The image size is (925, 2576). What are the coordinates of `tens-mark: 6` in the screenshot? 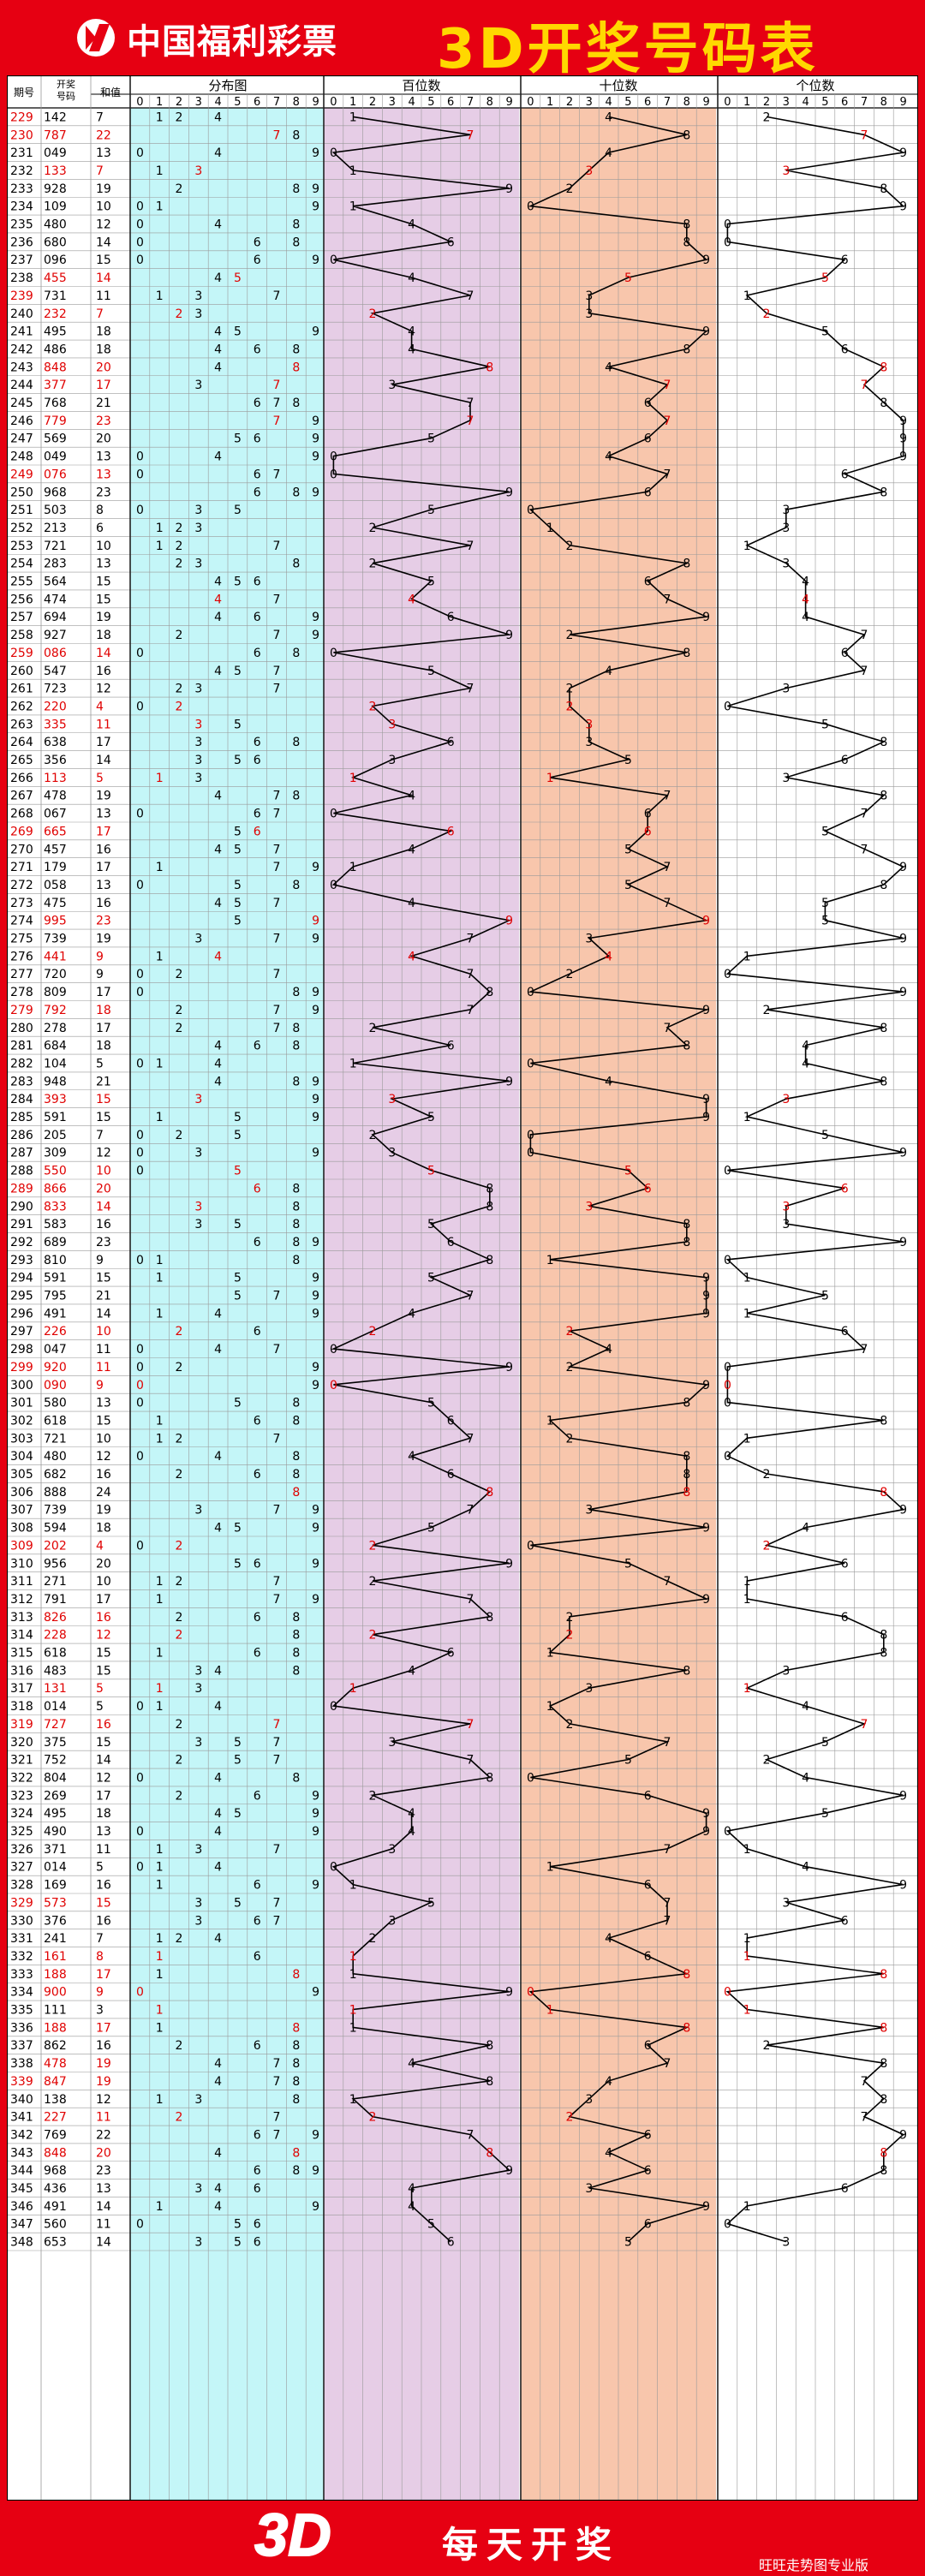 It's located at (648, 1957).